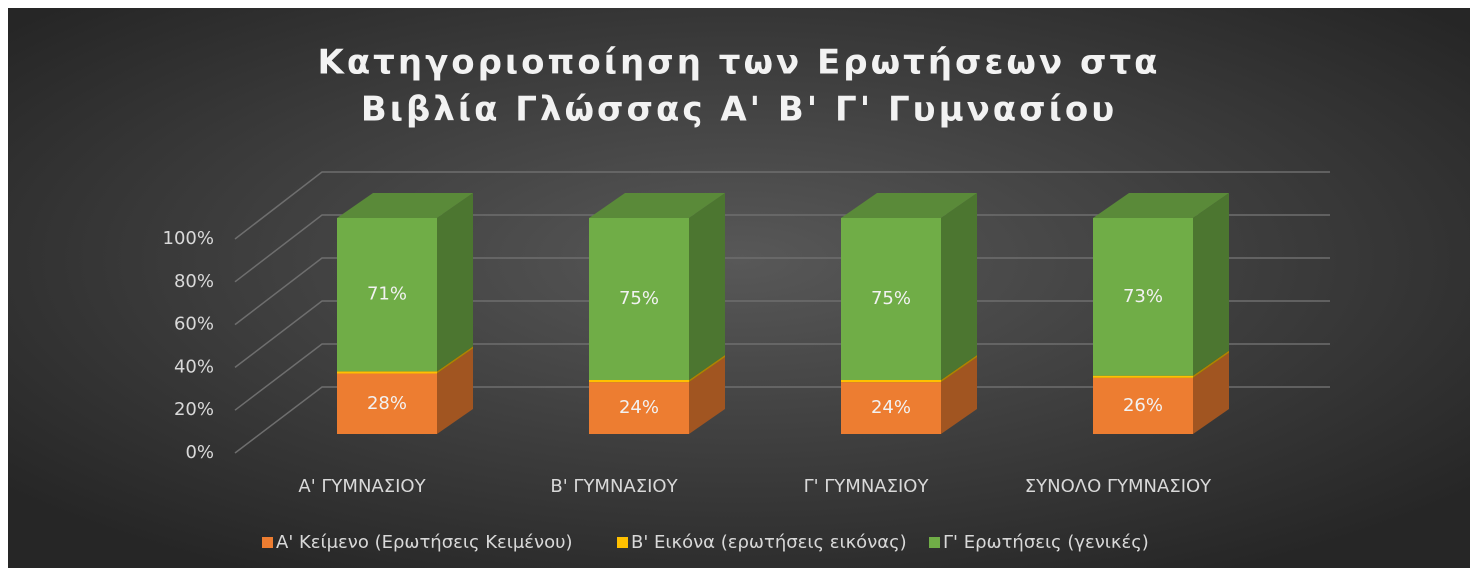  I want to click on legend-label: Β' Εικόνα (ερωτήσεις εικόνας), so click(769, 542).